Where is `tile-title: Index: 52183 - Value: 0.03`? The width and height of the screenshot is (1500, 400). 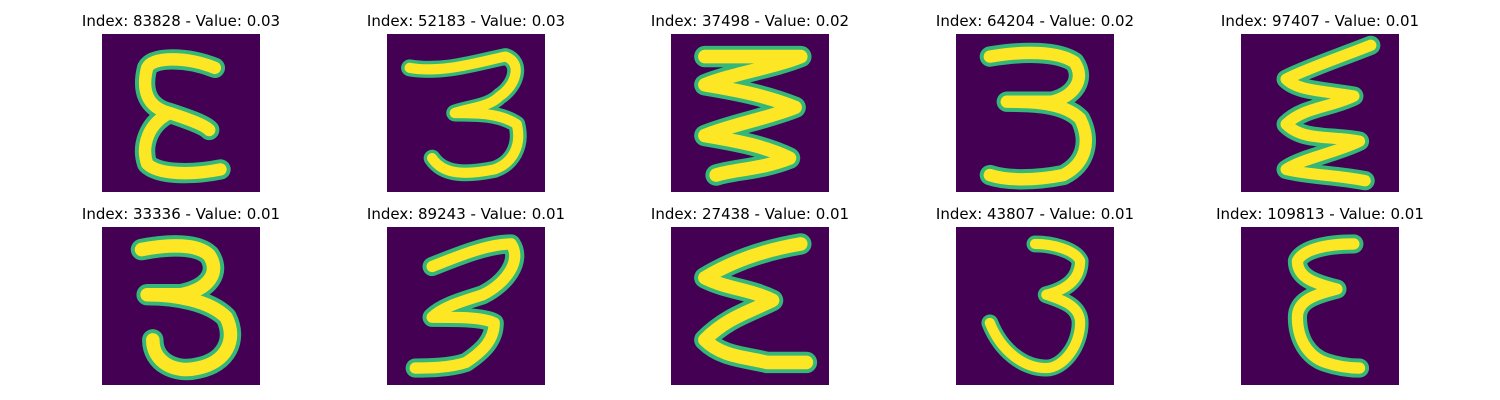
tile-title: Index: 52183 - Value: 0.03 is located at coordinates (466, 21).